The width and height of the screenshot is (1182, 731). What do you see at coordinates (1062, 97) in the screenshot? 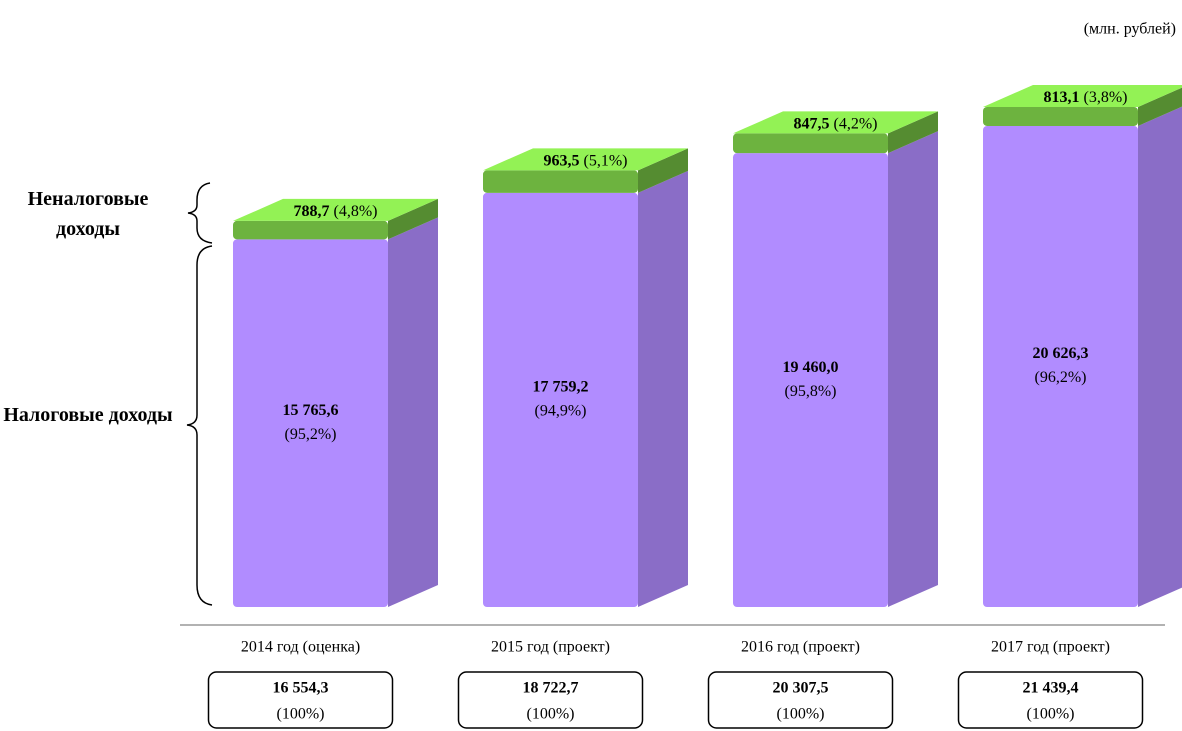
I see `value-label: 813,1` at bounding box center [1062, 97].